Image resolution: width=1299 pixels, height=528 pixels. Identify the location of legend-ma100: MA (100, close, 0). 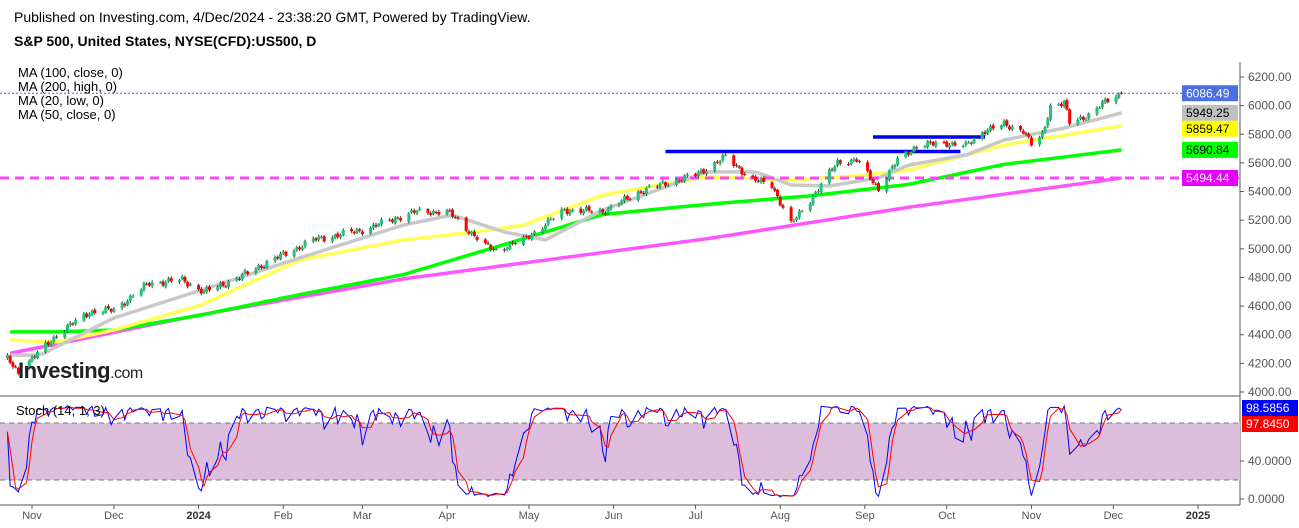
(70, 72).